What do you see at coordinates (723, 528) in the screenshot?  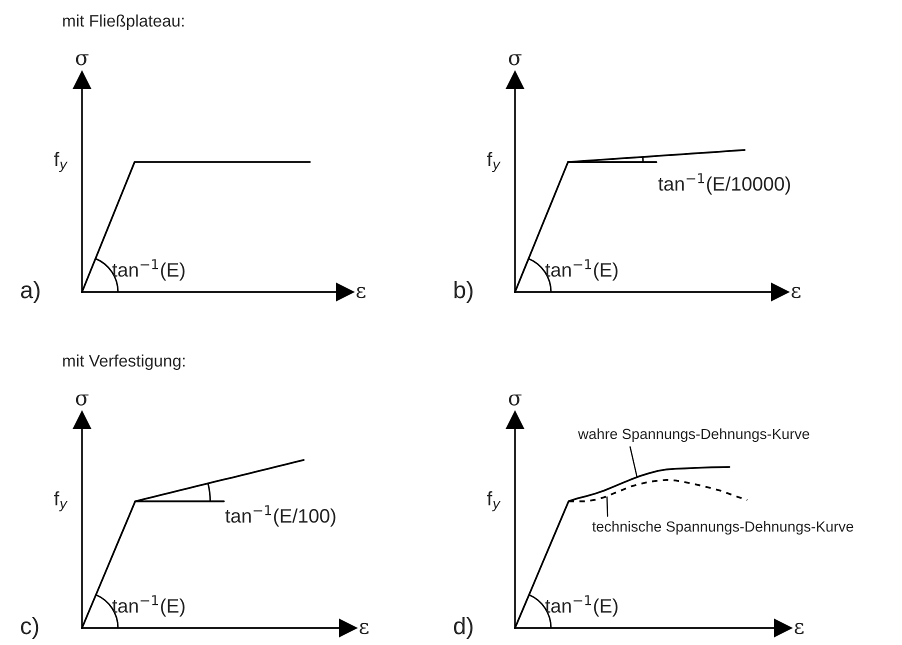 I see `annotation: technische Spannungs-Dehnungs-Kurve` at bounding box center [723, 528].